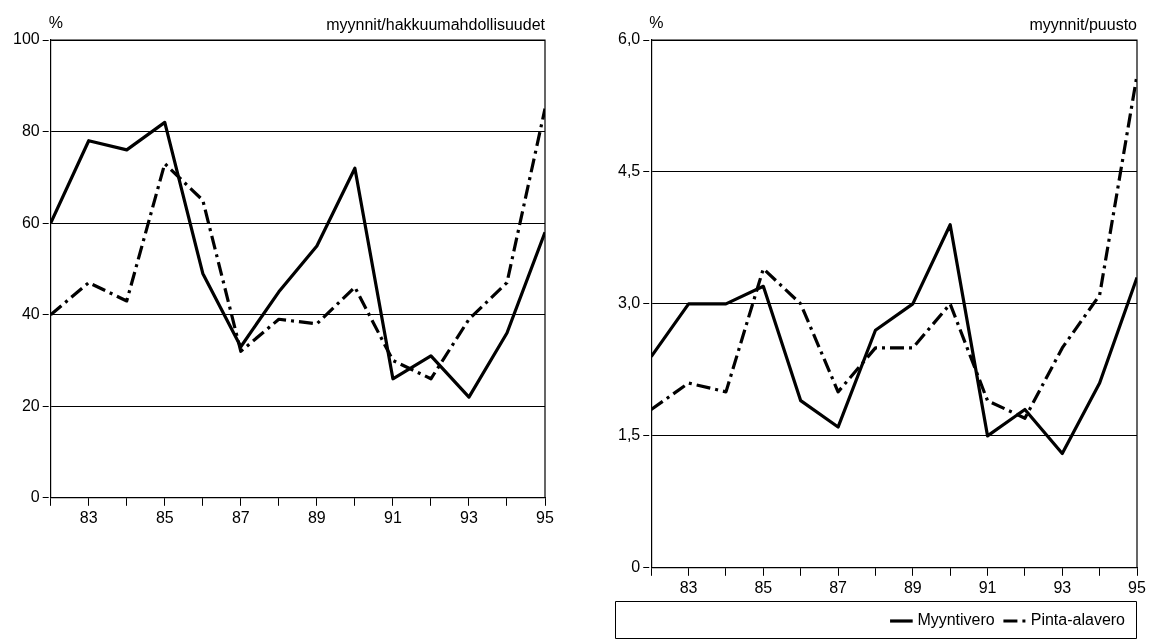 The width and height of the screenshot is (1149, 641). I want to click on y-tick-label: 4,5, so click(629, 171).